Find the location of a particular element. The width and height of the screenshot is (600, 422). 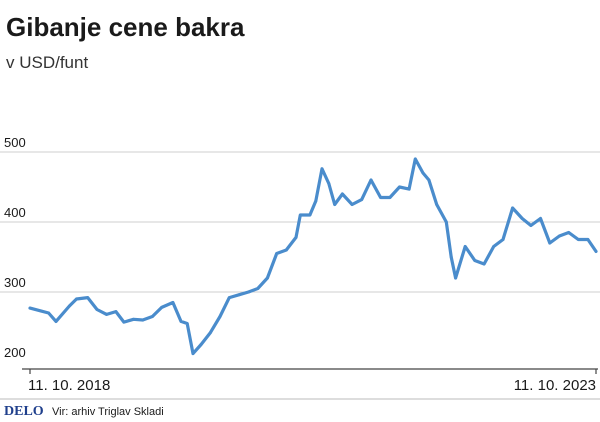

y-tick-label-200: 200 is located at coordinates (15, 352).